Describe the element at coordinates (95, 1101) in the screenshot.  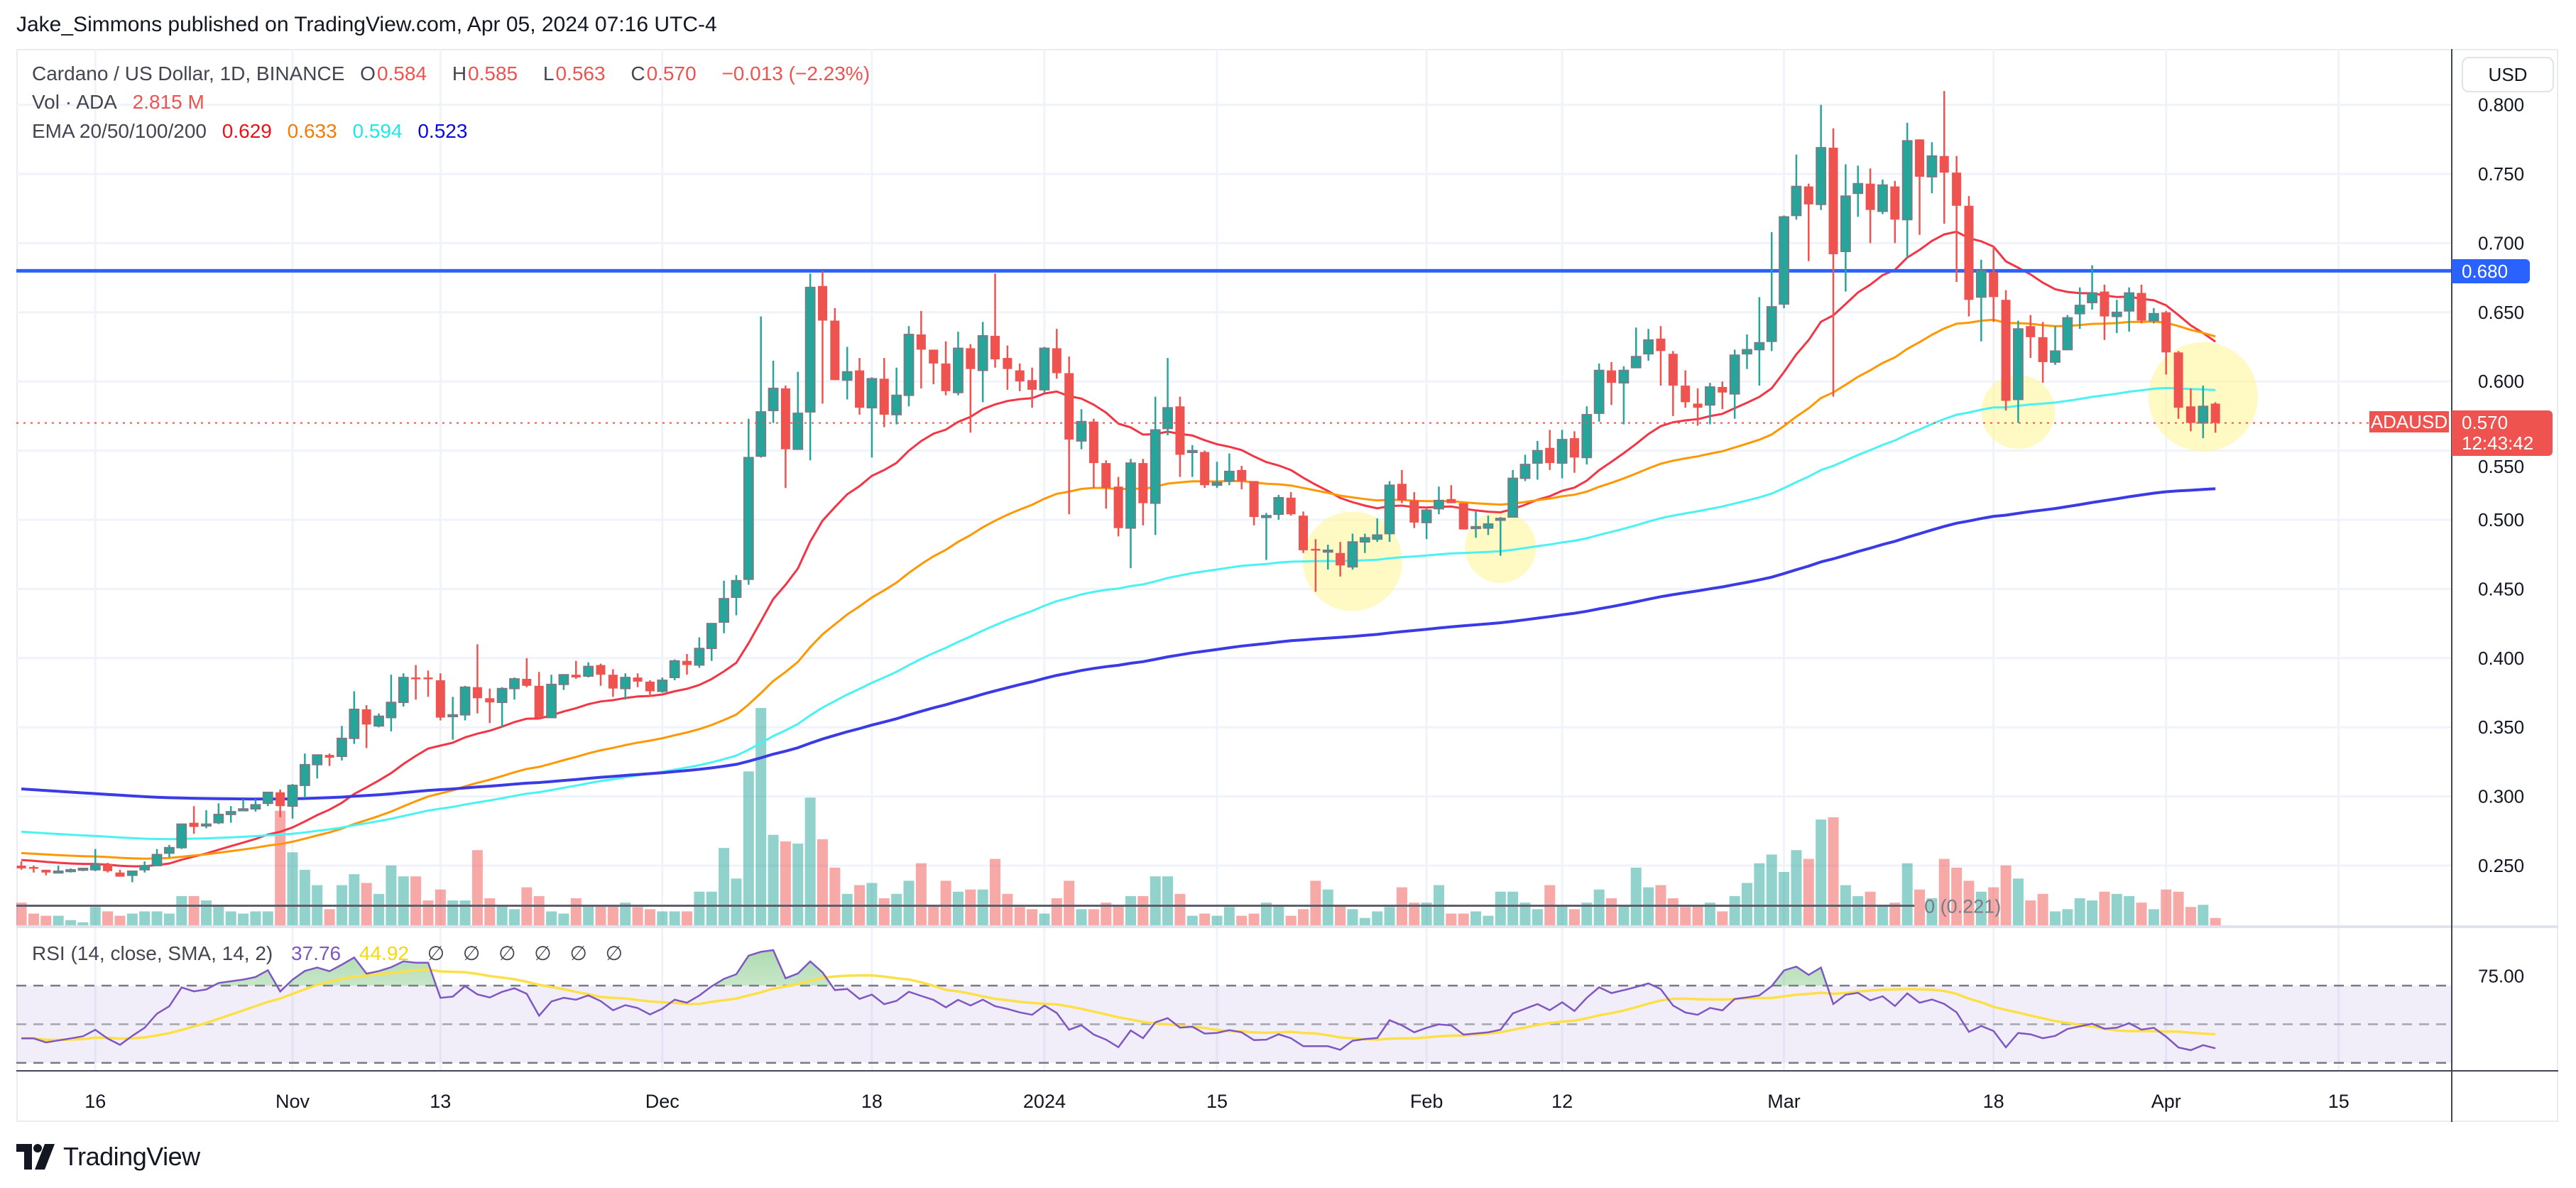
I see `time-tick-label: 16` at that location.